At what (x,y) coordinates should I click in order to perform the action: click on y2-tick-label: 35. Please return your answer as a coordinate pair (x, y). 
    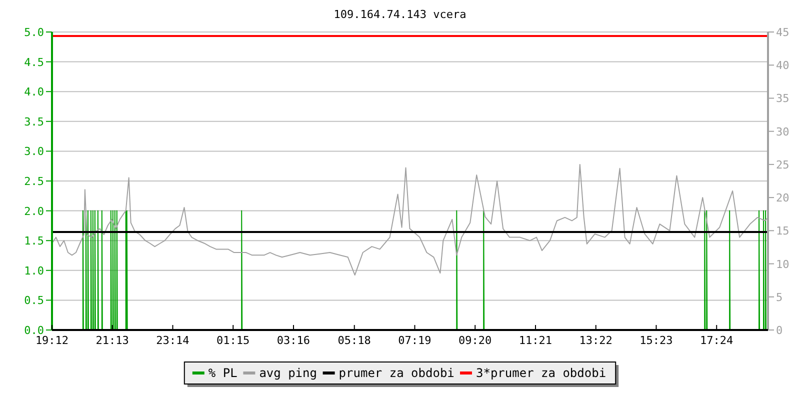
    Looking at the image, I should click on (783, 99).